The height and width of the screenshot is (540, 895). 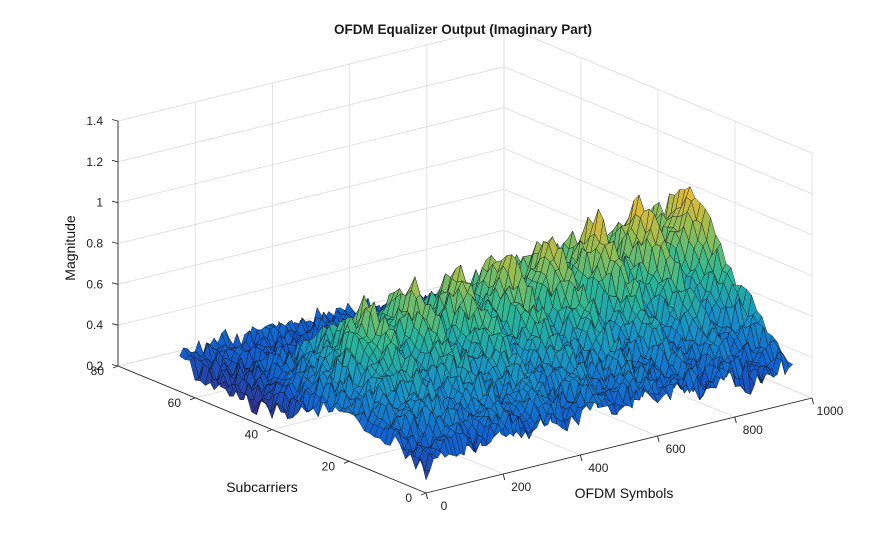 What do you see at coordinates (98, 371) in the screenshot?
I see `y-tick-label: 80` at bounding box center [98, 371].